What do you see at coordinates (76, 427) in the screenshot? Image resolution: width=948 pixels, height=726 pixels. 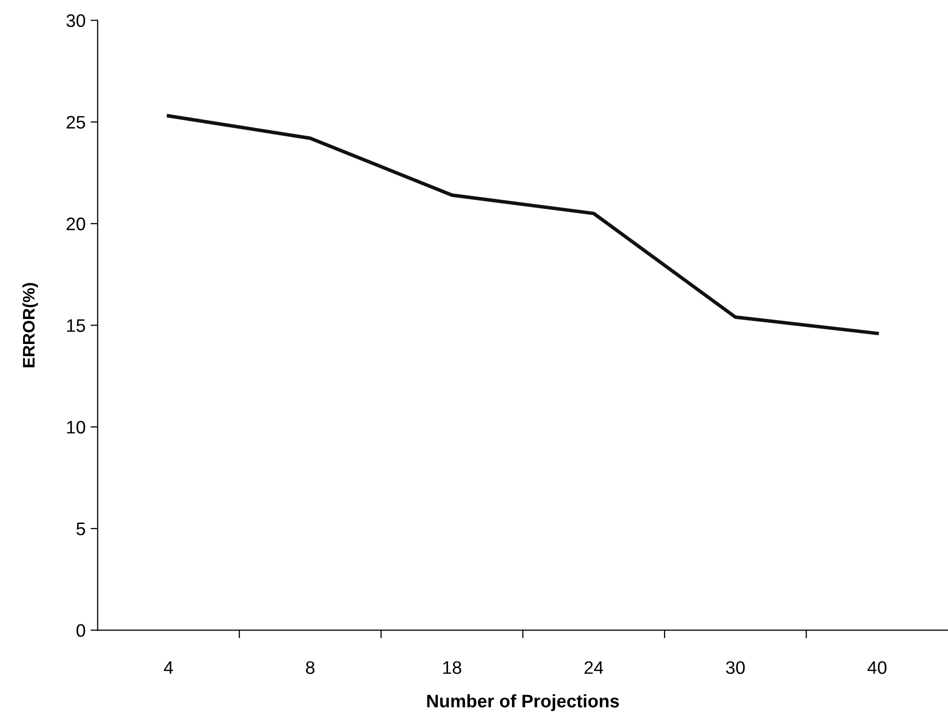 I see `y-tick-label: 10` at bounding box center [76, 427].